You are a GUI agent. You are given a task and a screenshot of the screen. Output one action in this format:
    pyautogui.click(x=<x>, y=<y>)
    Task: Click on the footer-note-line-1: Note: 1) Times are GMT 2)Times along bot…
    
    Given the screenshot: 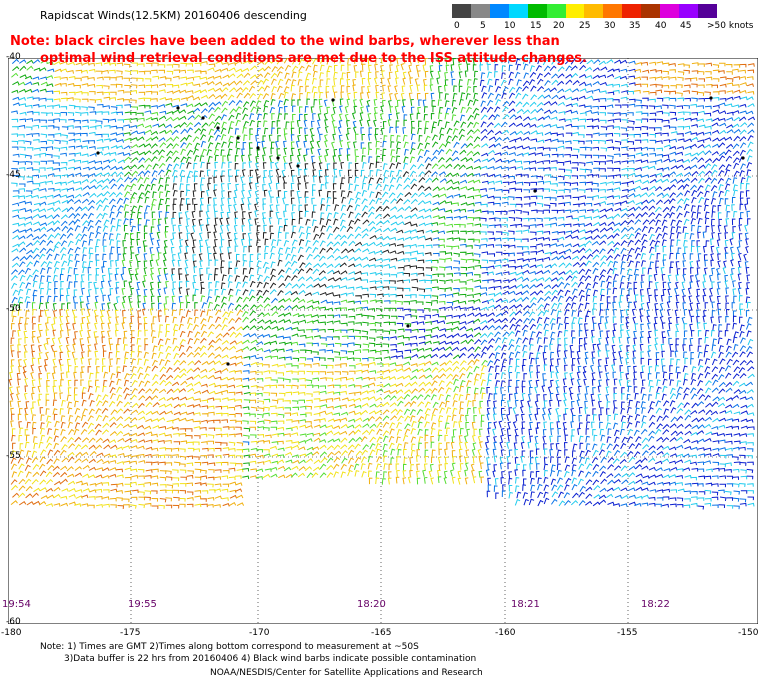 What is the action you would take?
    pyautogui.click(x=229, y=647)
    